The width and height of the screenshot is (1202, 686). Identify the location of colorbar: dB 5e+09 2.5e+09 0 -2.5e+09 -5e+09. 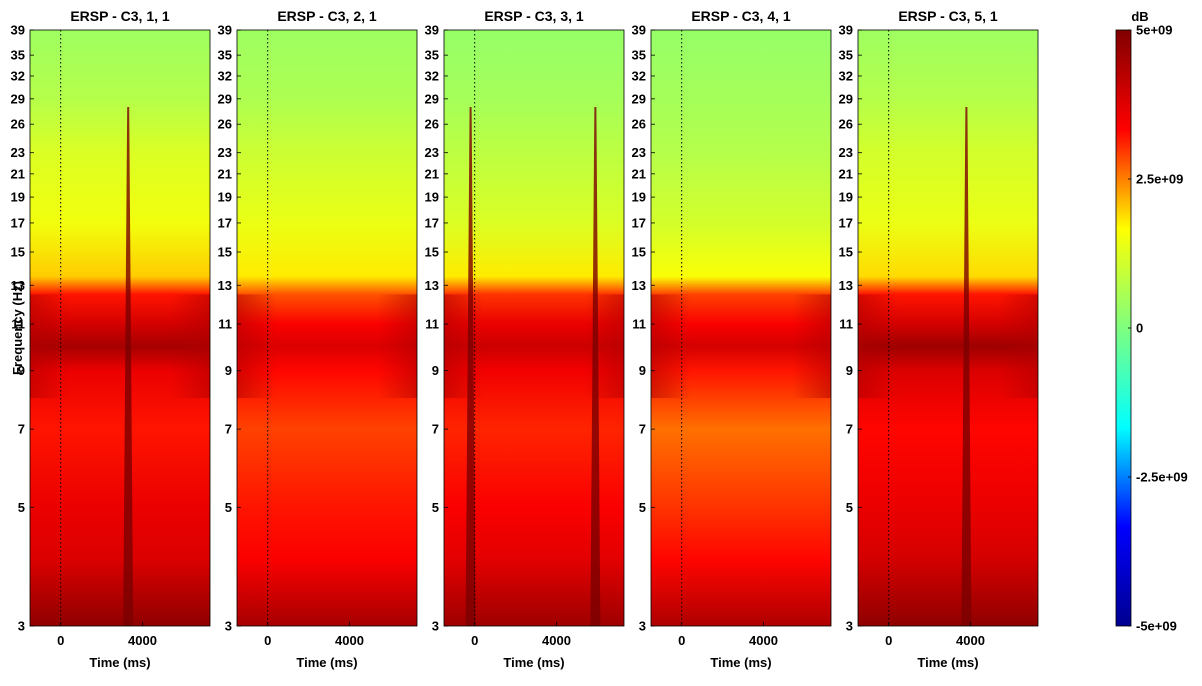
(1151, 321).